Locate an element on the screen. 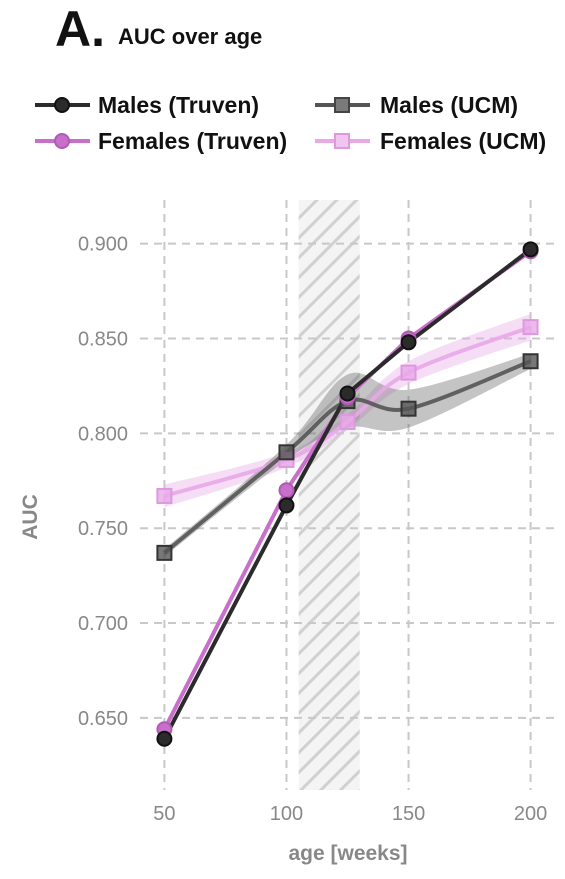 The width and height of the screenshot is (565, 879). y-tick-label: 0.850 is located at coordinates (103, 339).